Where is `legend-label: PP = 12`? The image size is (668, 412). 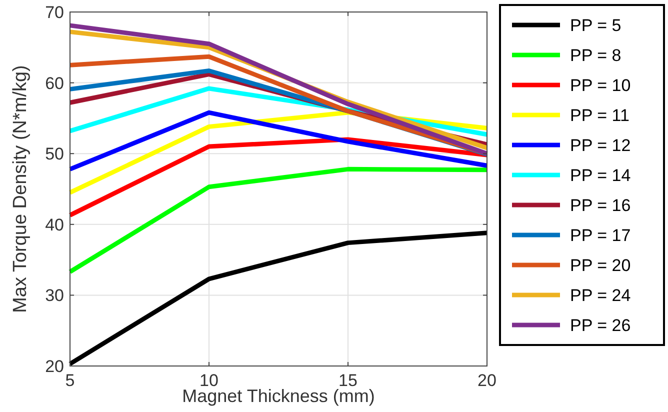 legend-label: PP = 12 is located at coordinates (600, 145).